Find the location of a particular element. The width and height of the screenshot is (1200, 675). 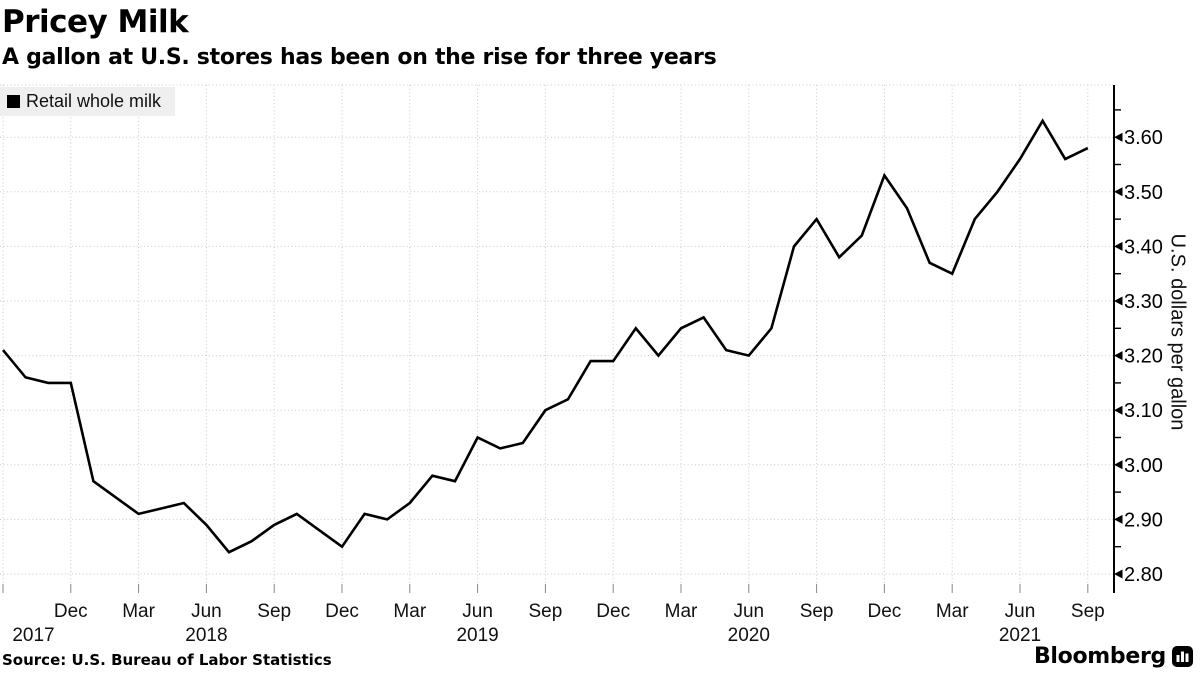

legend-label: Retail whole milk is located at coordinates (94, 101).